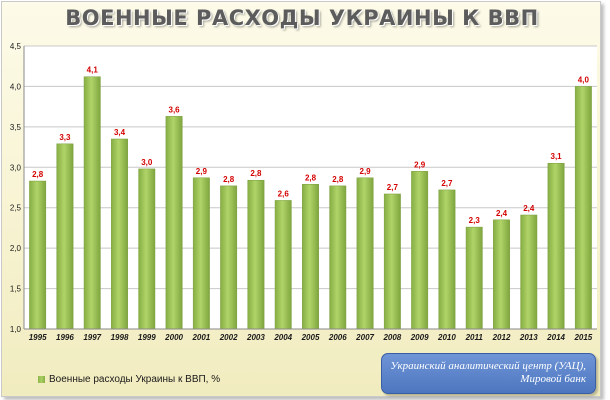  What do you see at coordinates (501, 274) in the screenshot?
I see `bar-2012` at bounding box center [501, 274].